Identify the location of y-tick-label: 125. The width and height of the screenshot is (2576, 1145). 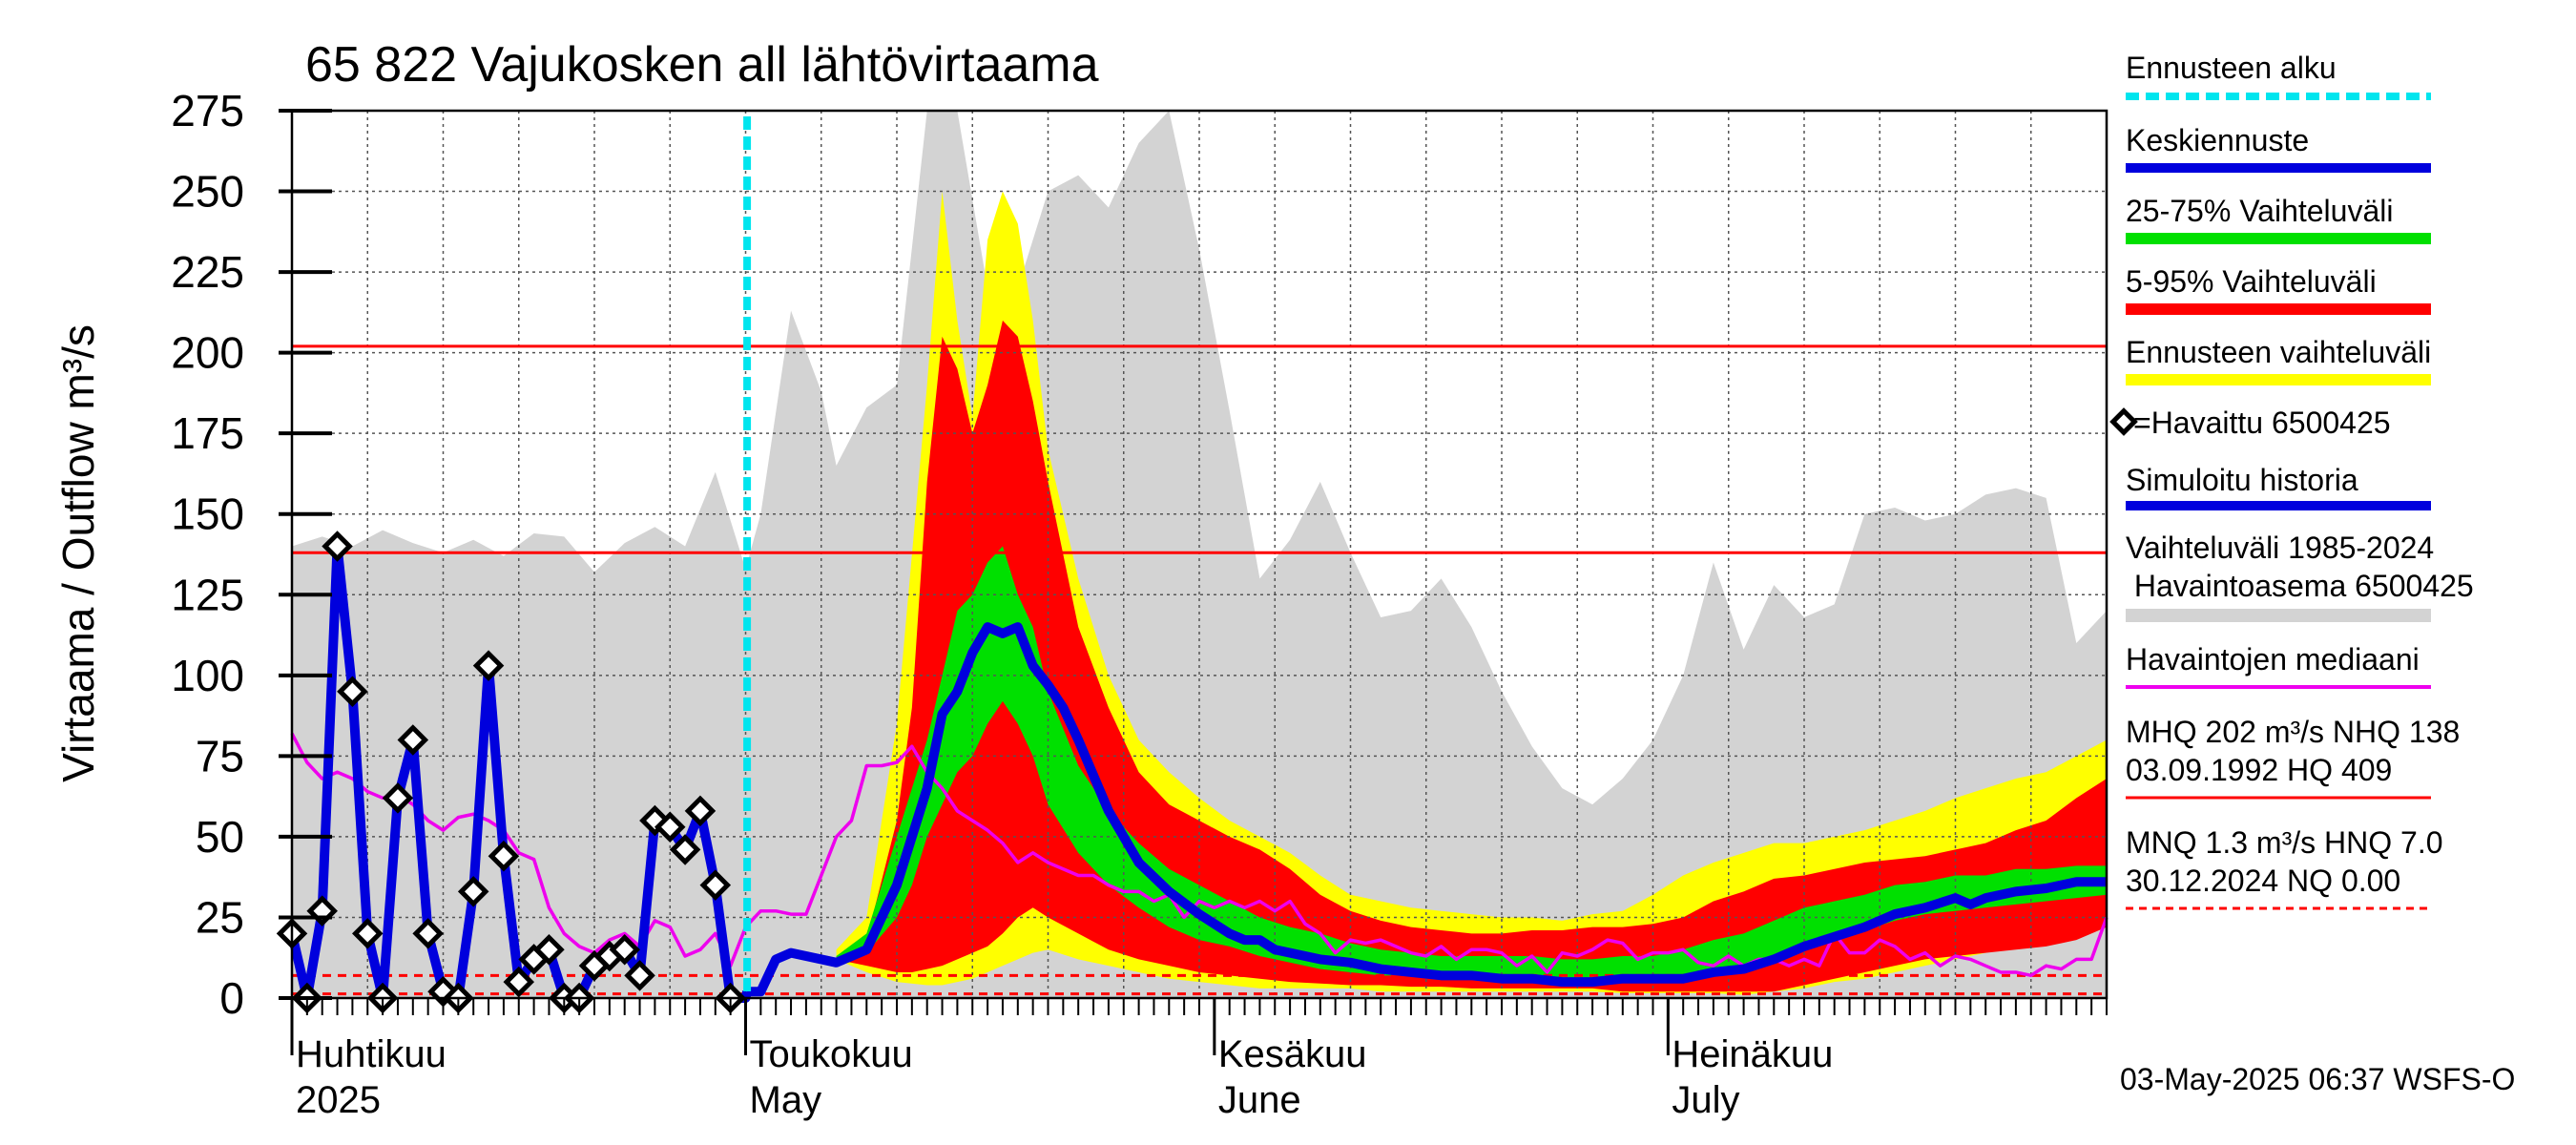
(207, 594).